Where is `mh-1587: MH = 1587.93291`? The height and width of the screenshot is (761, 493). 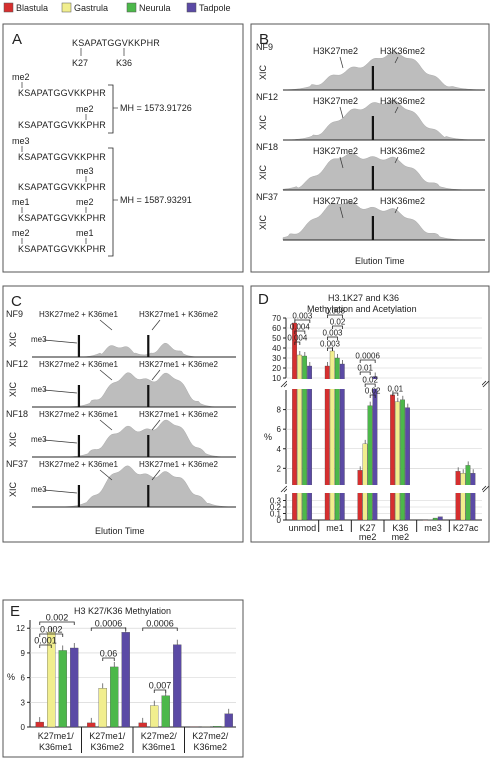
mh-1587: MH = 1587.93291 is located at coordinates (156, 200).